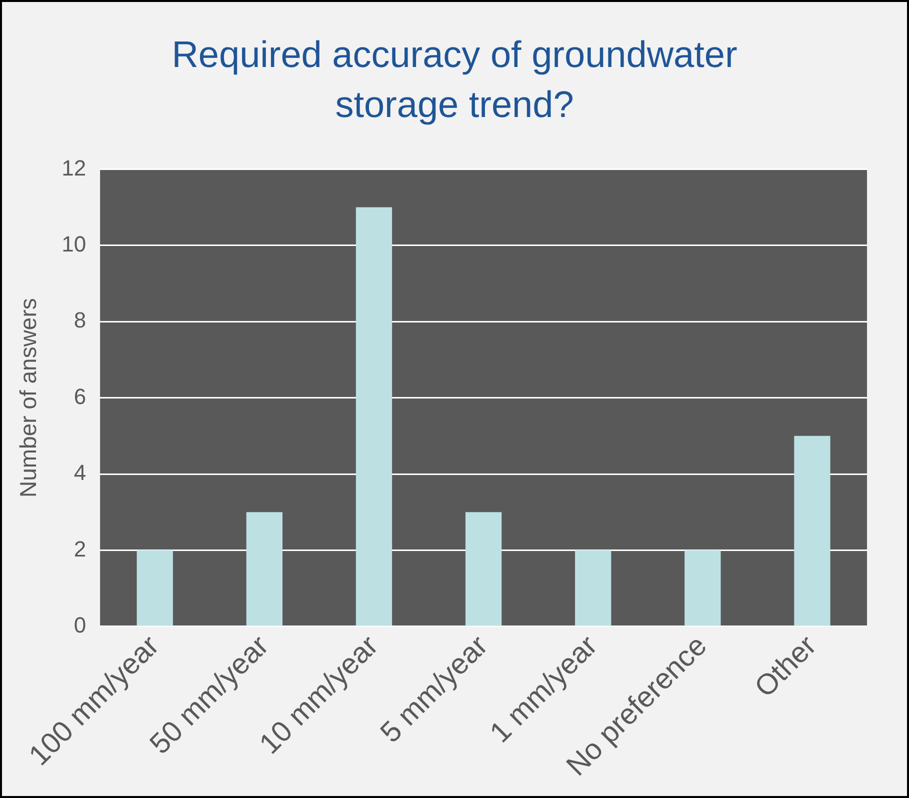 This screenshot has width=909, height=798. What do you see at coordinates (74, 243) in the screenshot?
I see `y-tick-label: 10` at bounding box center [74, 243].